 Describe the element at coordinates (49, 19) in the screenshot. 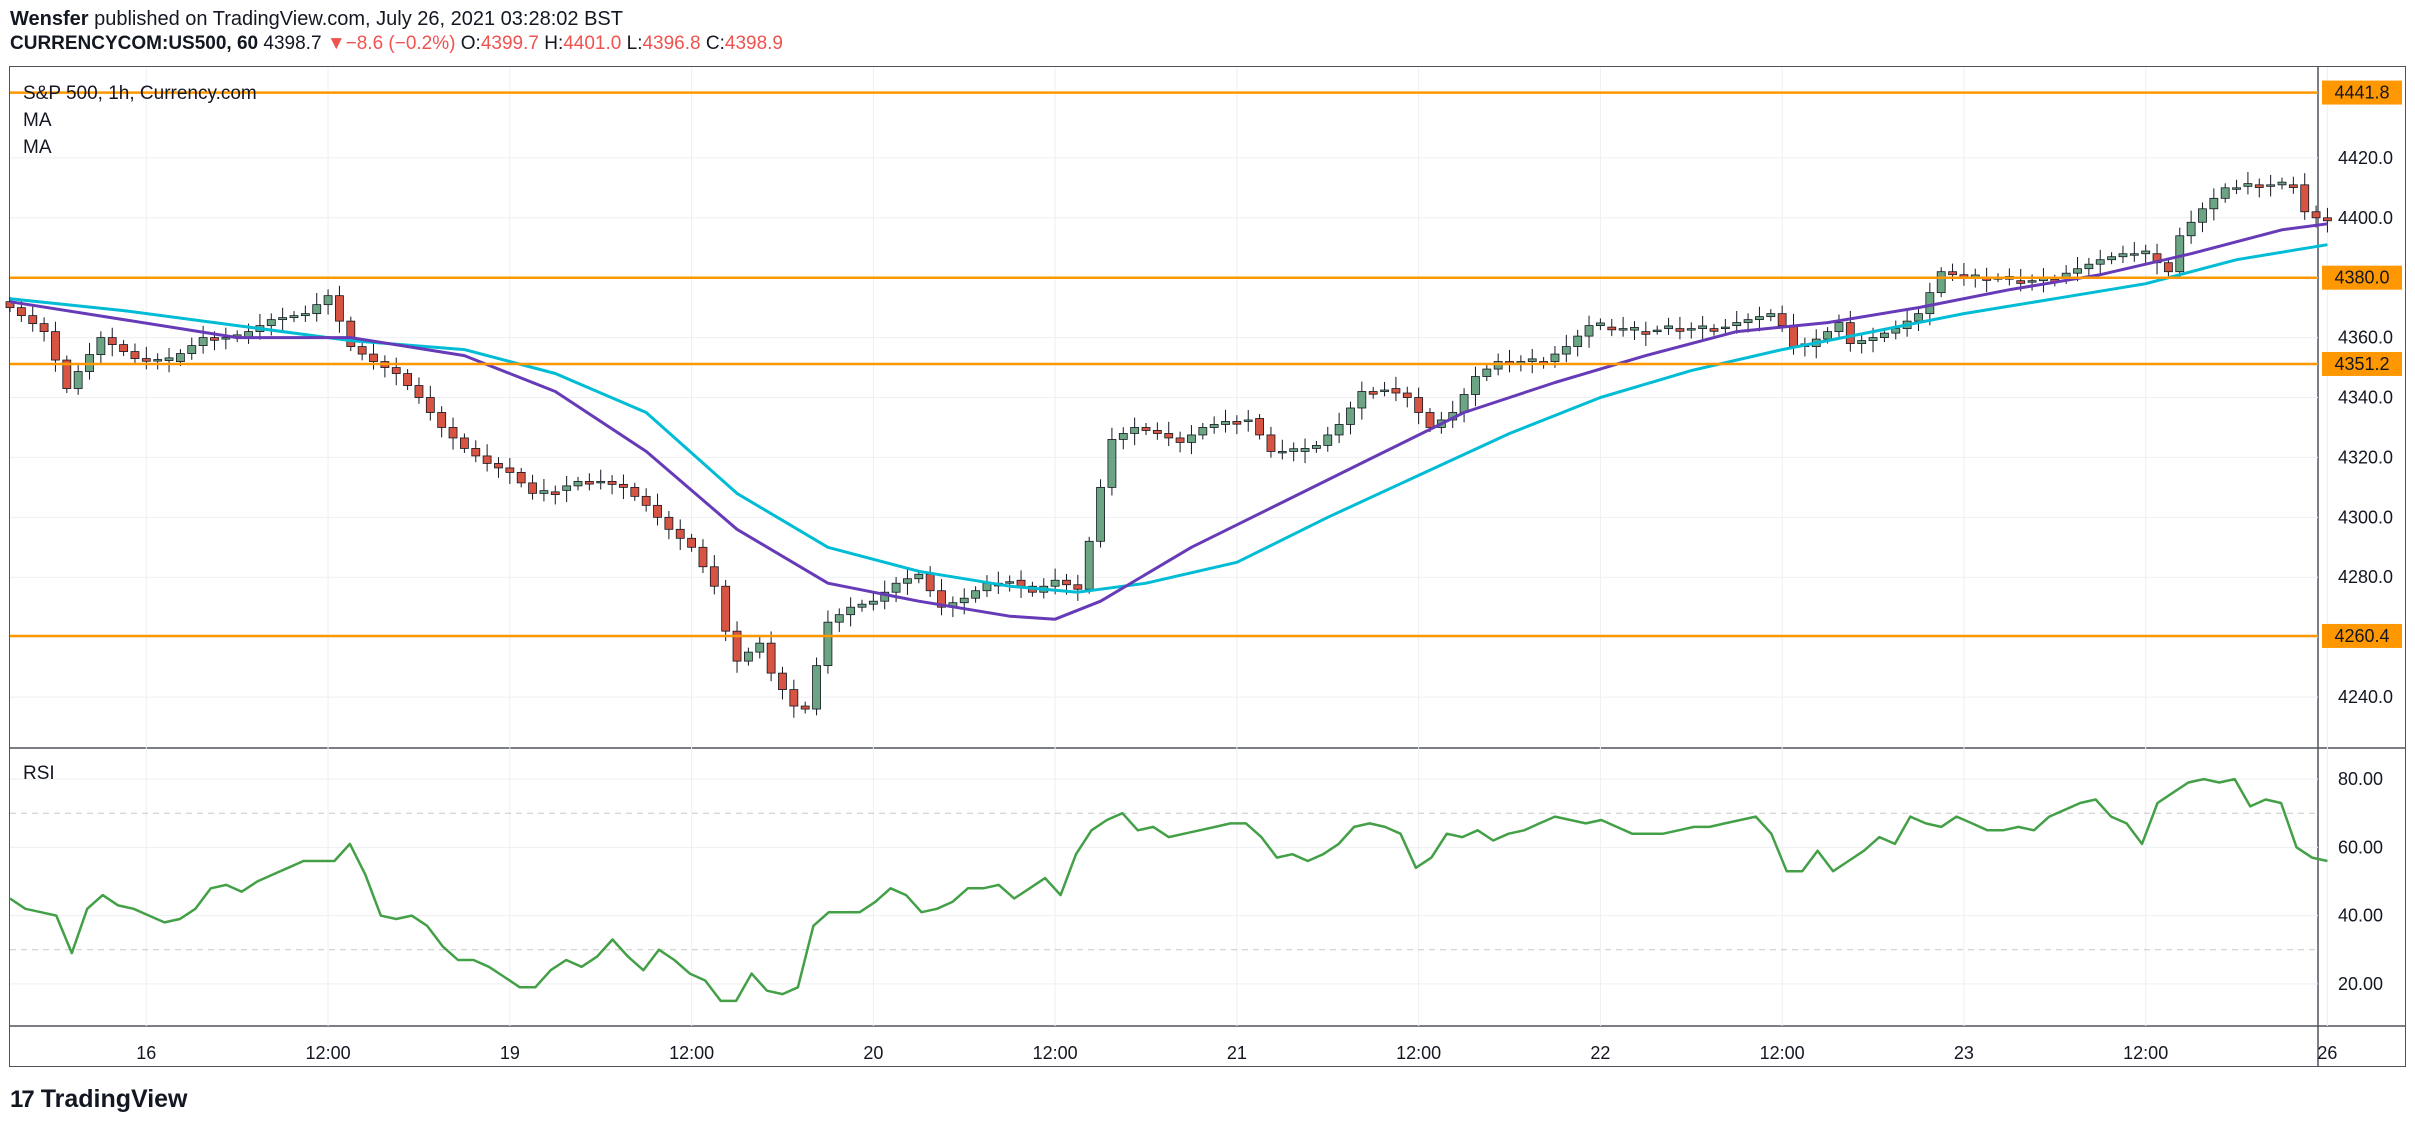

I see `author-name: Wensfer` at that location.